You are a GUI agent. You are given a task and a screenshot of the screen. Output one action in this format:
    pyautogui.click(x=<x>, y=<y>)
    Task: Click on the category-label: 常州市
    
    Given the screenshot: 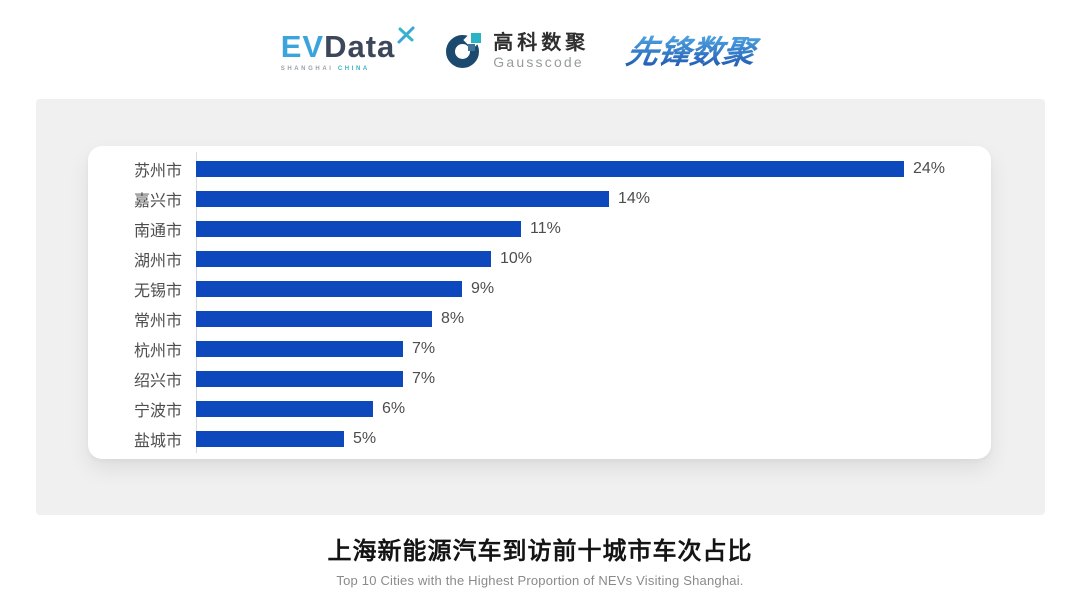 What is the action you would take?
    pyautogui.click(x=157, y=321)
    